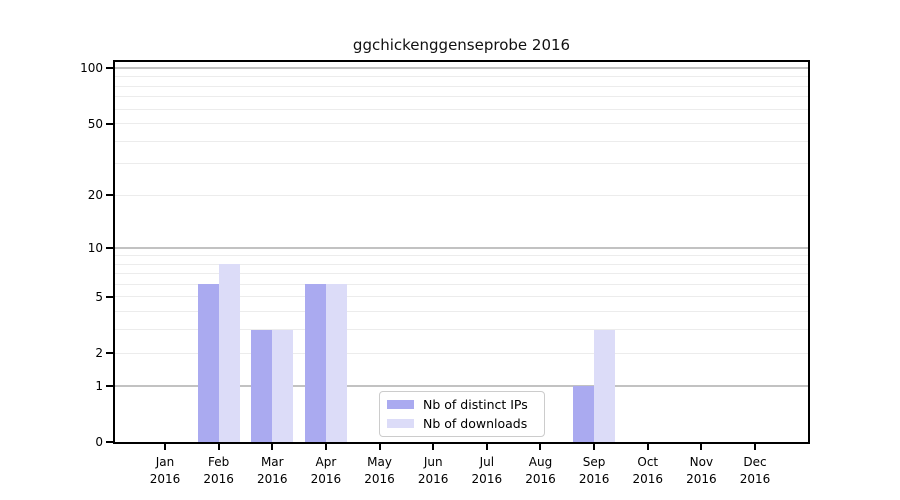  I want to click on legend-label-downloads: Nb of downloads, so click(475, 423).